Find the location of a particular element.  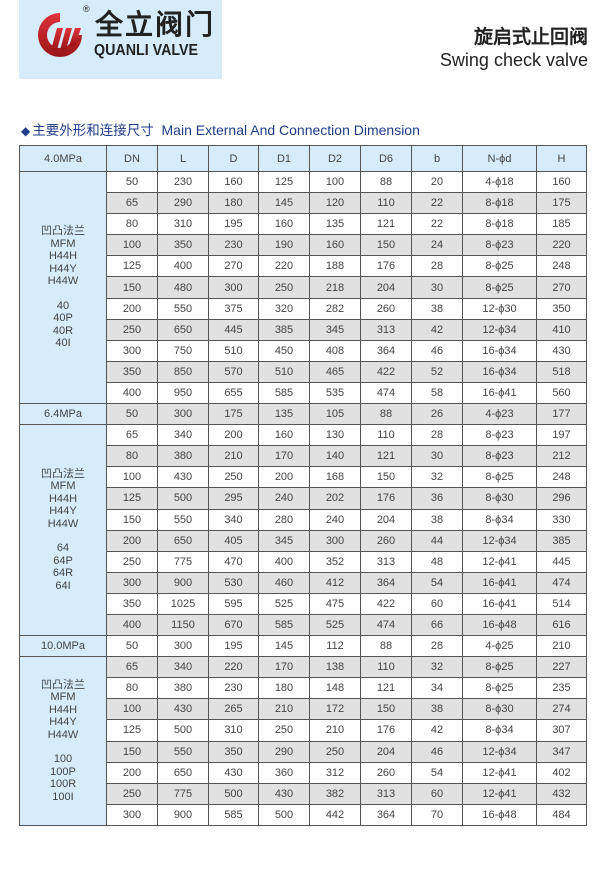

table-cell: 345 is located at coordinates (335, 329).